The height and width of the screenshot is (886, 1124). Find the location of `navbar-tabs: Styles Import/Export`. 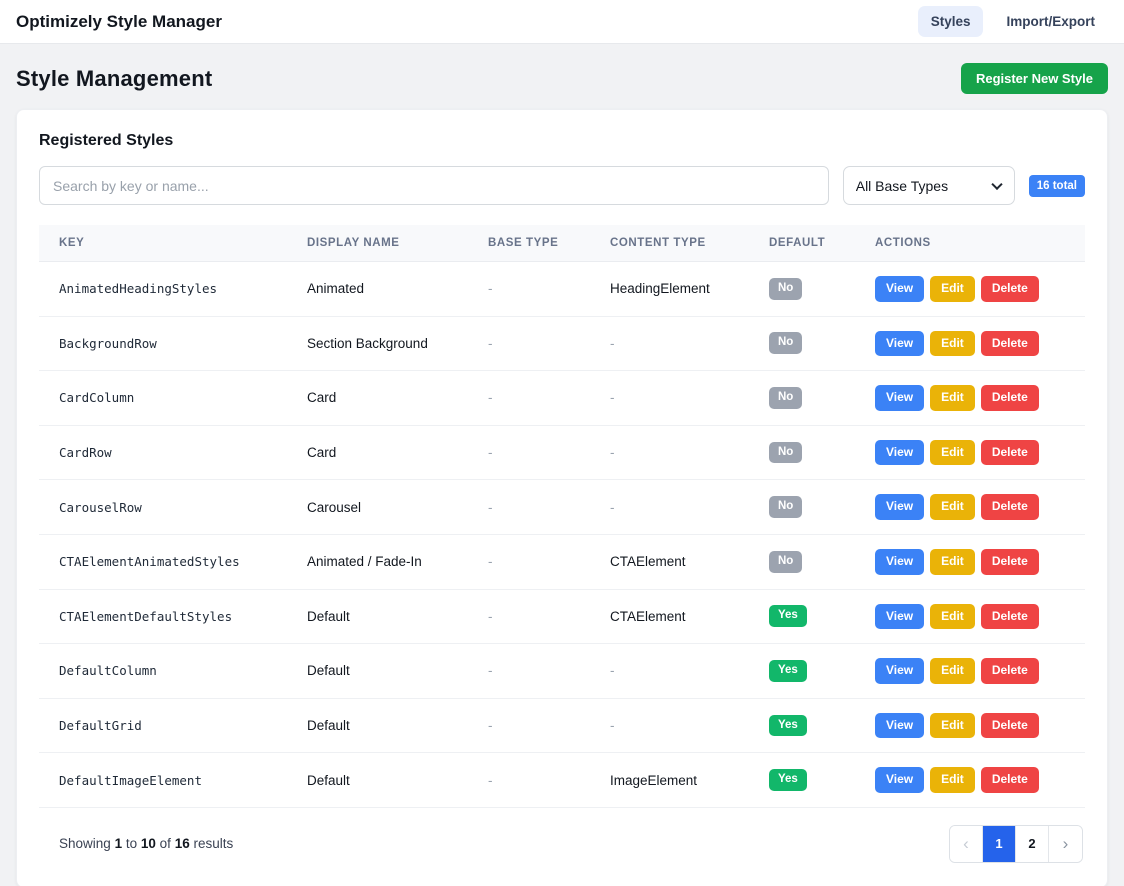

navbar-tabs: Styles Import/Export is located at coordinates (1012, 21).